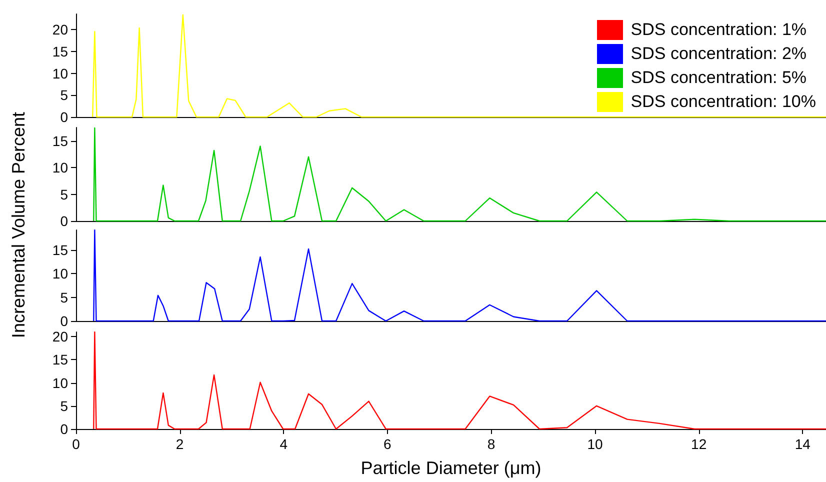  What do you see at coordinates (718, 30) in the screenshot?
I see `legend-label: SDS concentration: 1%` at bounding box center [718, 30].